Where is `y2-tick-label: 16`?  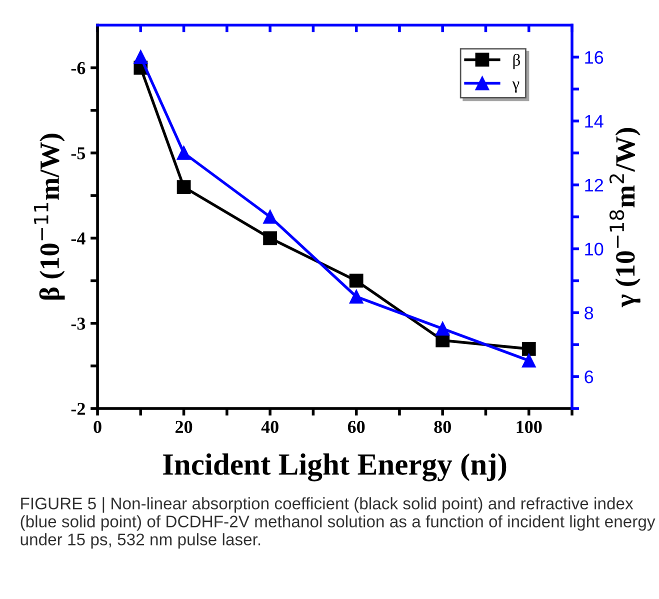
y2-tick-label: 16 is located at coordinates (594, 57).